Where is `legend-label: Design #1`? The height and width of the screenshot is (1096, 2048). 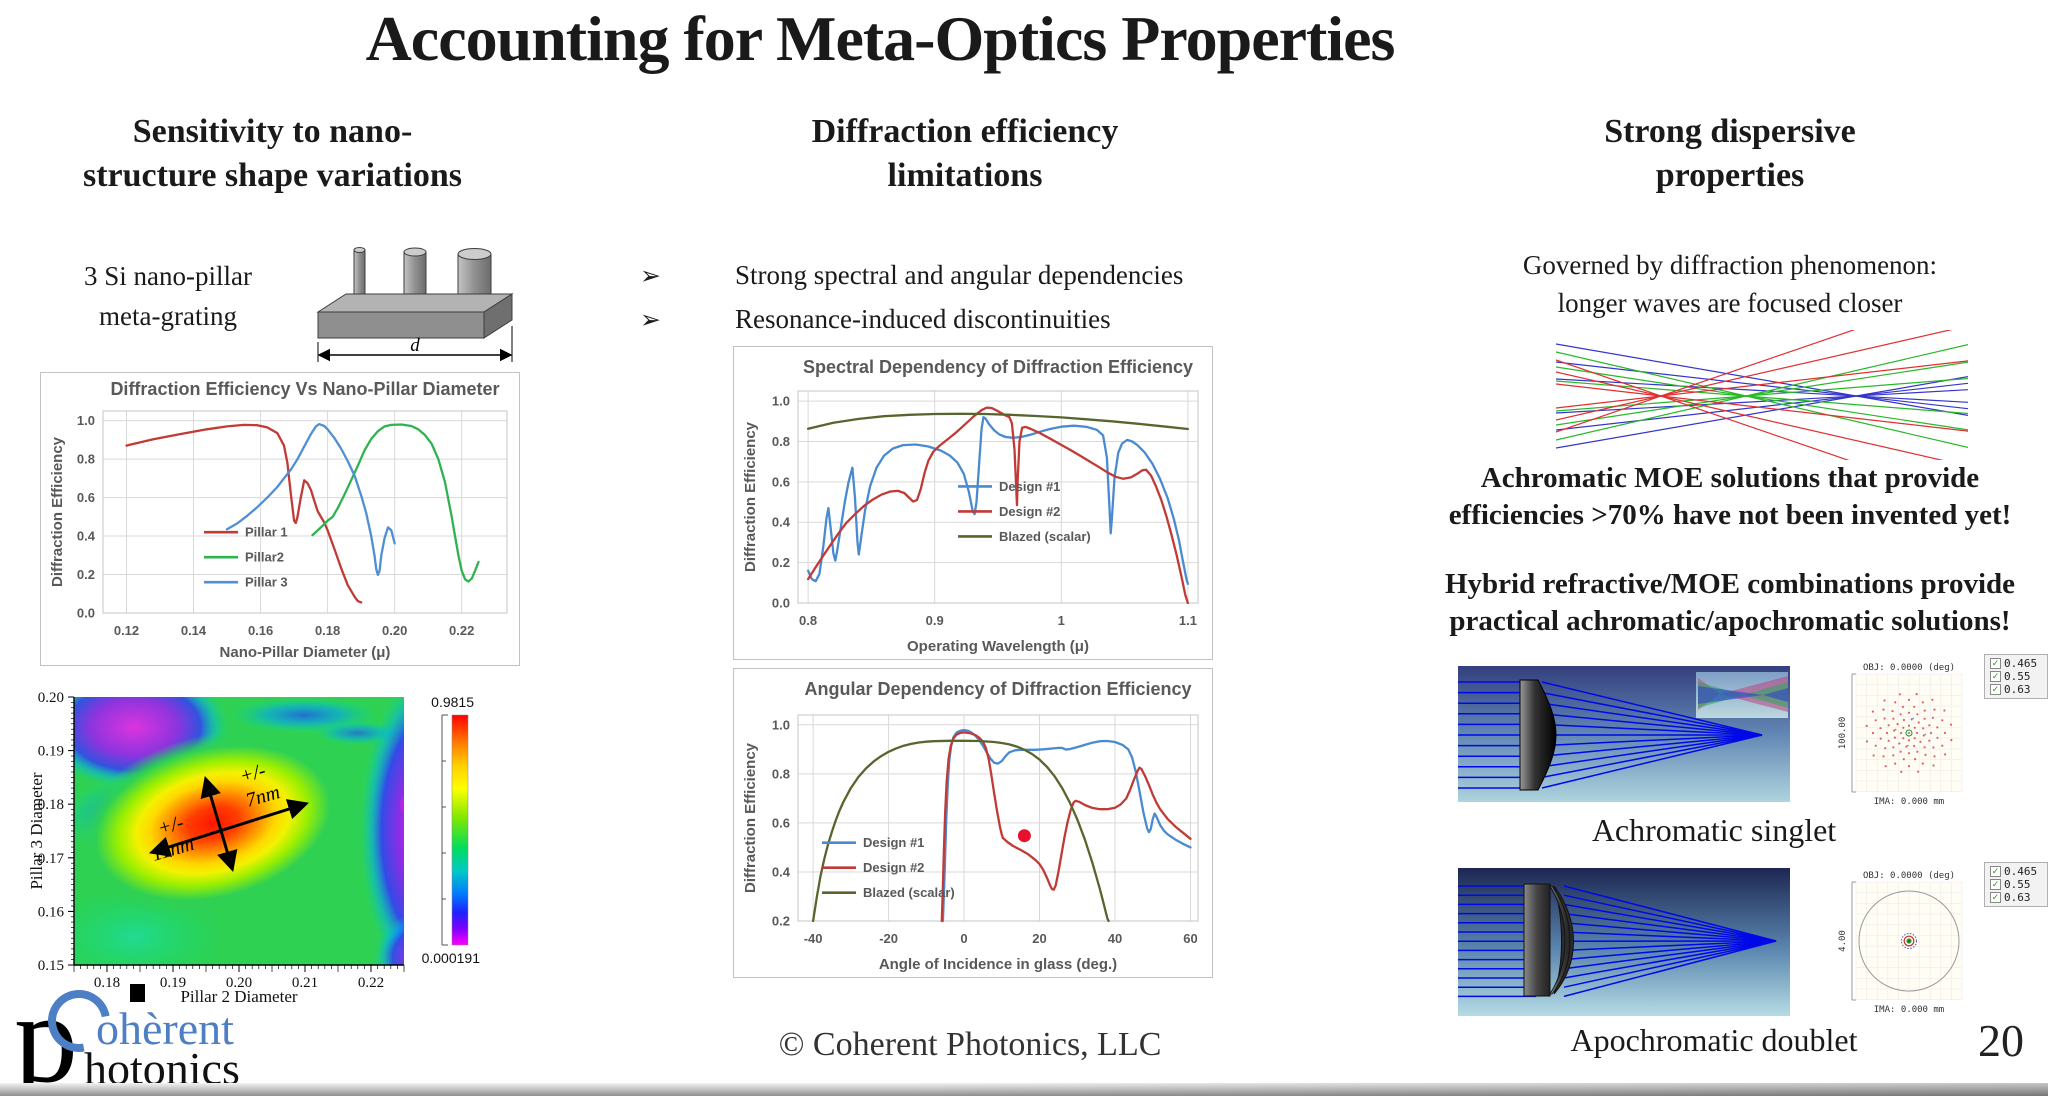 legend-label: Design #1 is located at coordinates (1029, 486).